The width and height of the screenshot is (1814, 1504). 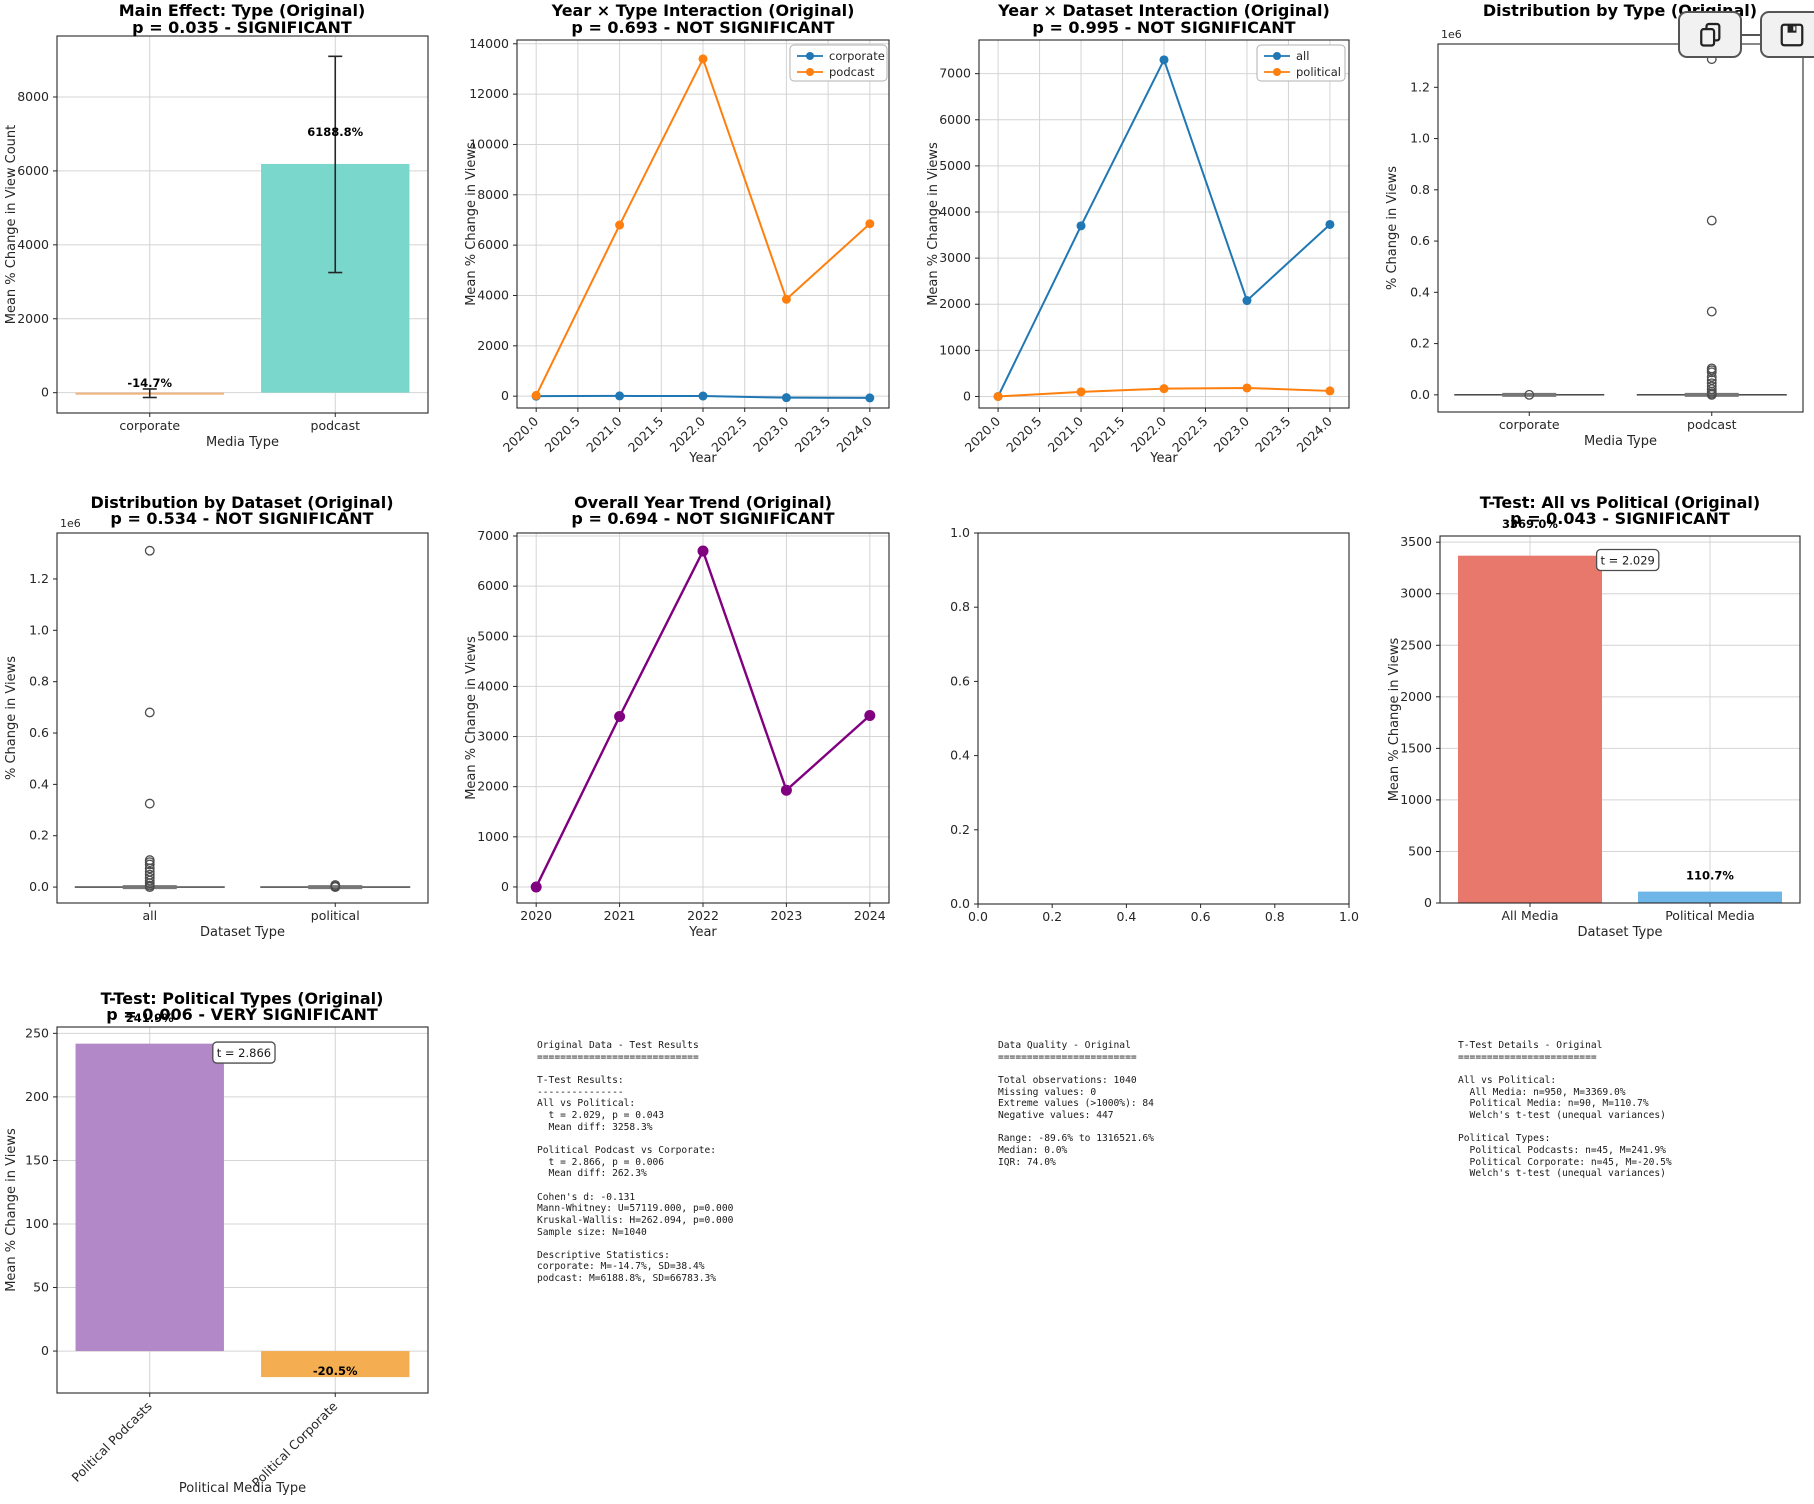 What do you see at coordinates (1107, 435) in the screenshot?
I see `x-tick-label: 2021.5` at bounding box center [1107, 435].